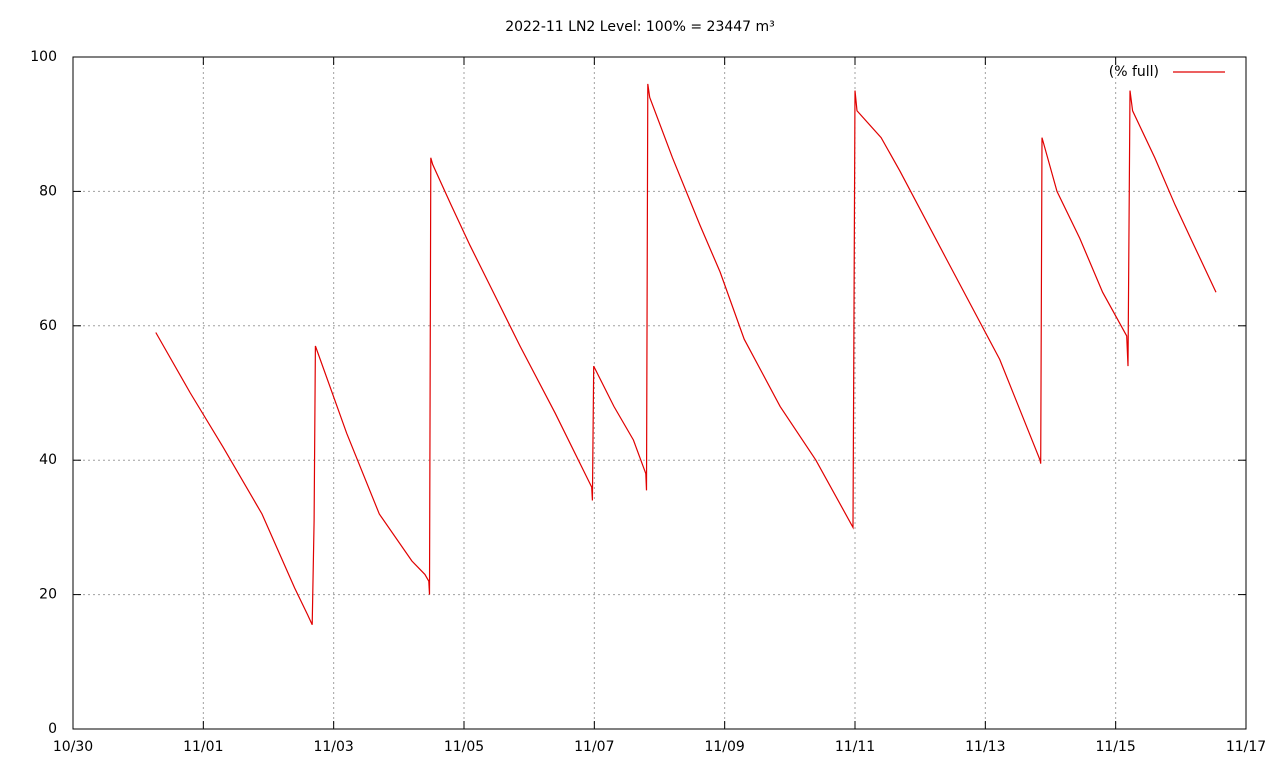 This screenshot has height=772, width=1280. What do you see at coordinates (1246, 747) in the screenshot?
I see `x-tick-label: 11/17` at bounding box center [1246, 747].